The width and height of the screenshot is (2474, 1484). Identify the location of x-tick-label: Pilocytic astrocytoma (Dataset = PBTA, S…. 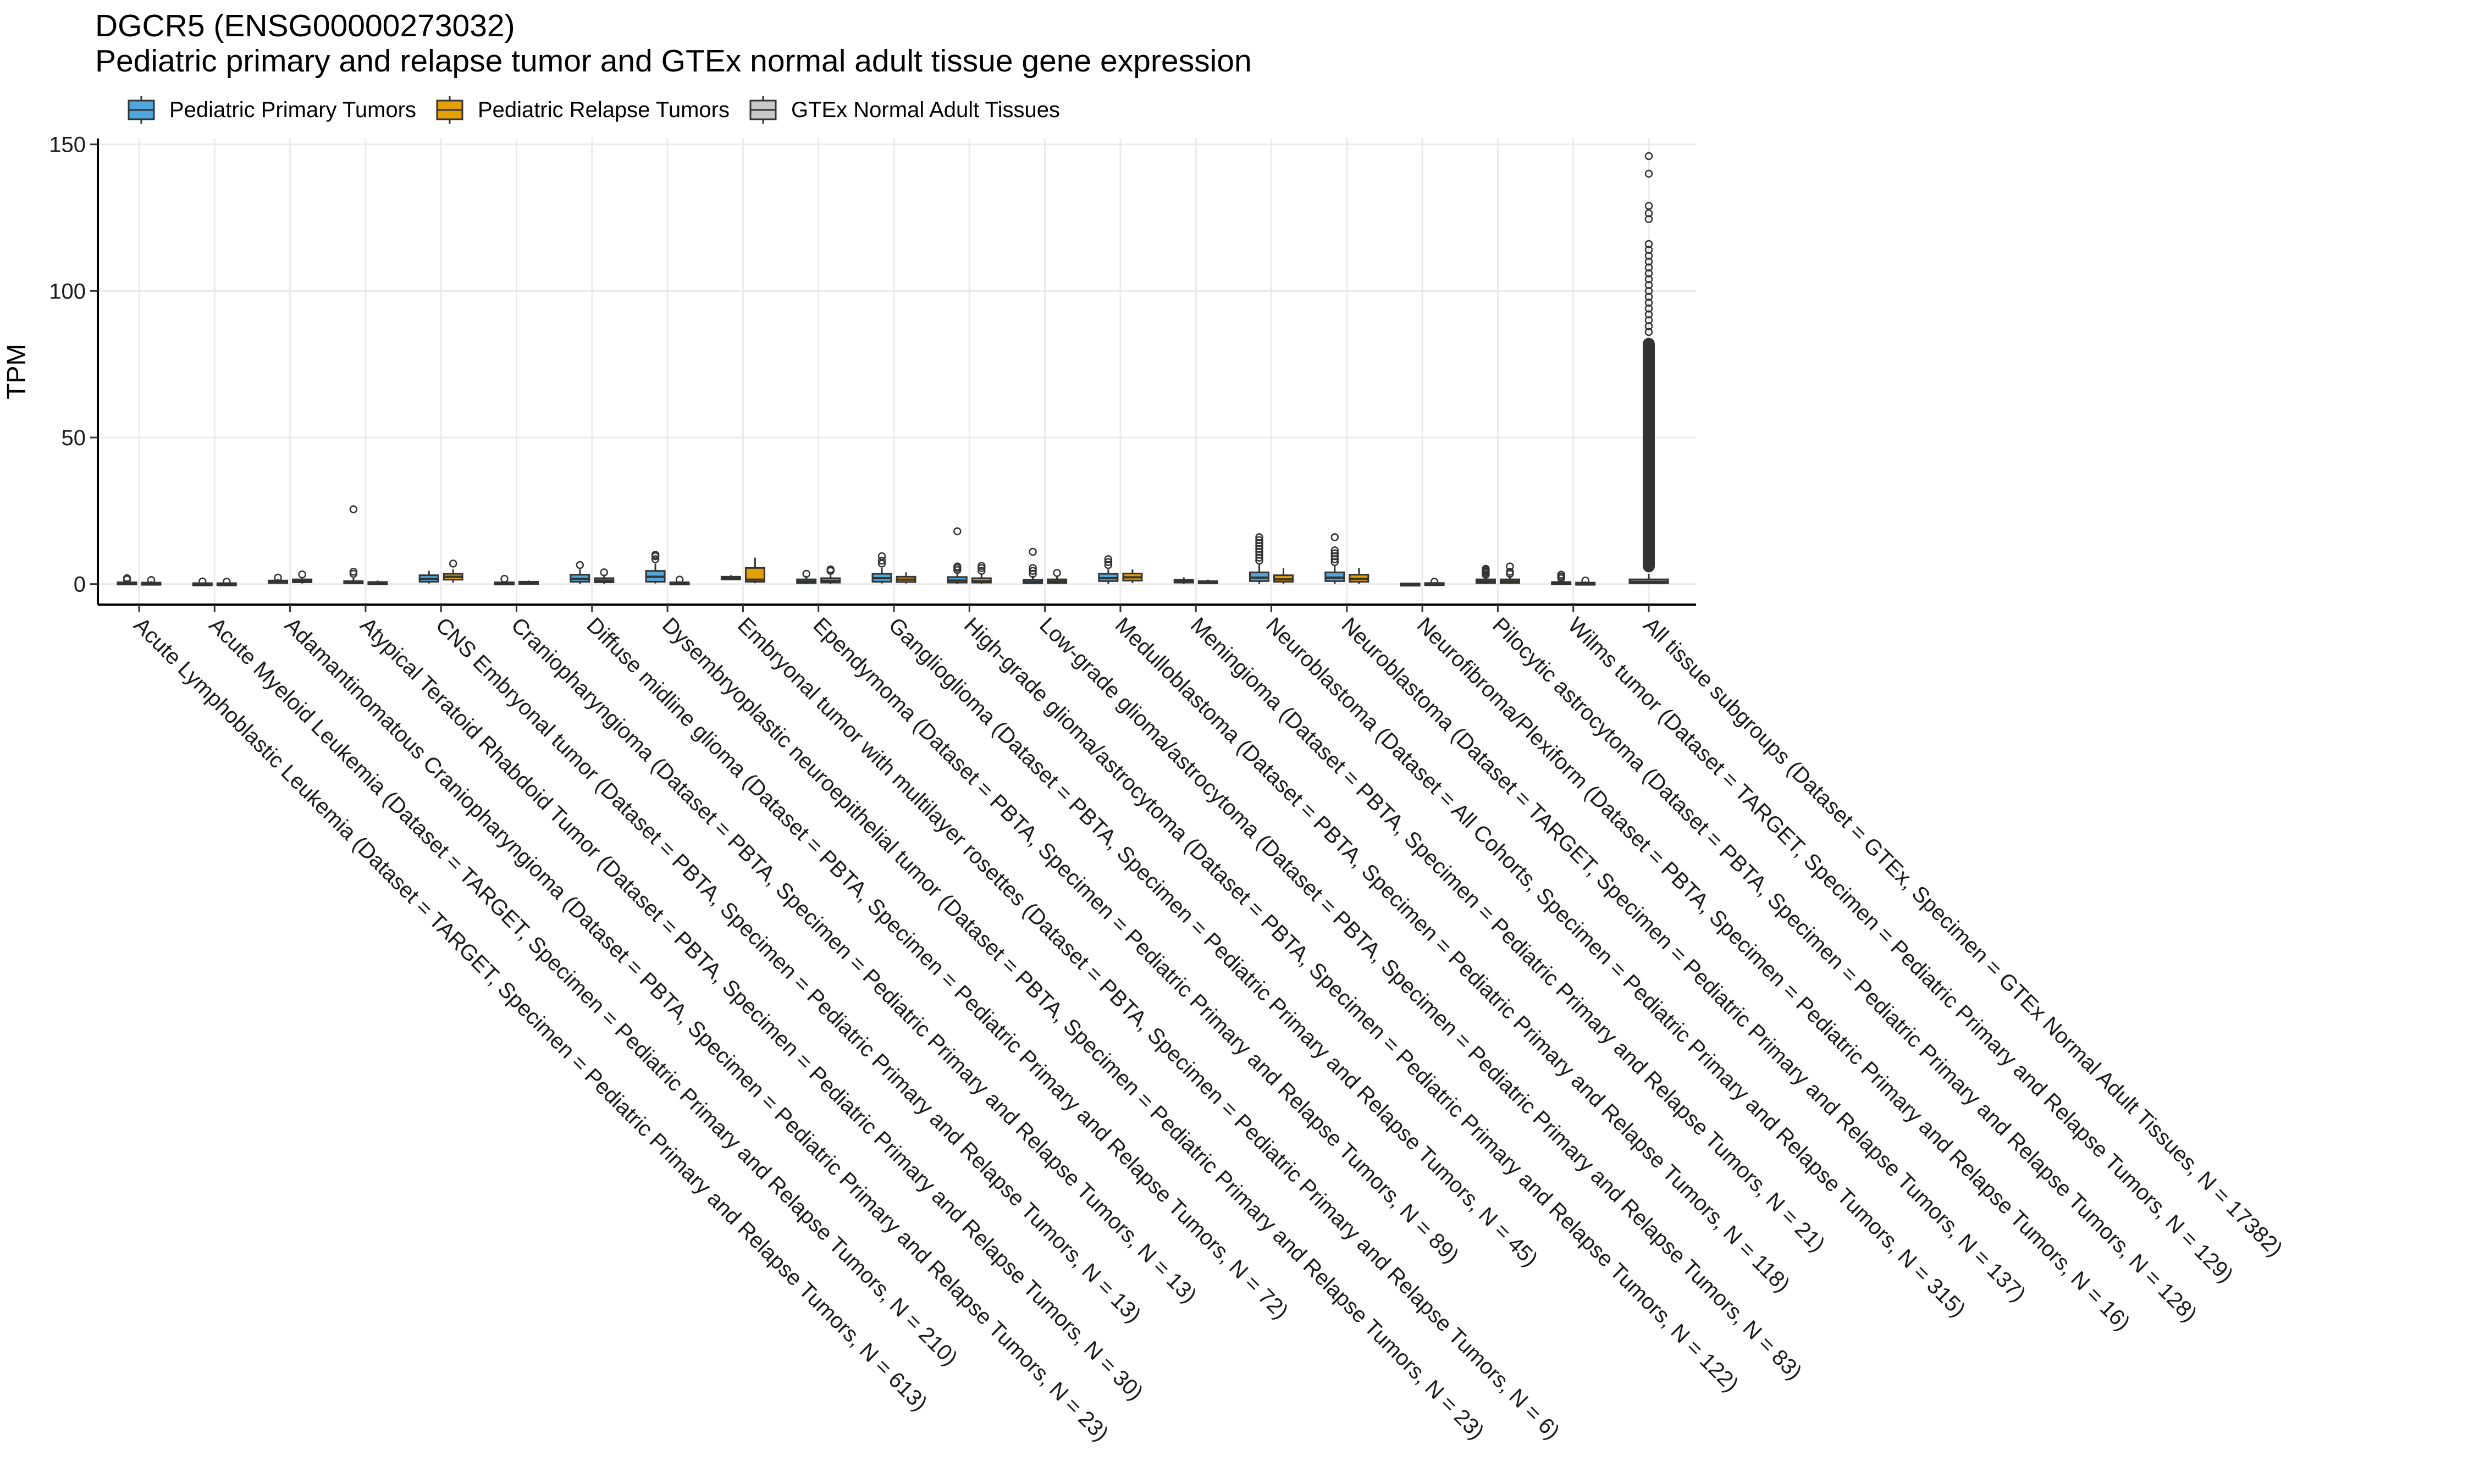
(1844, 969).